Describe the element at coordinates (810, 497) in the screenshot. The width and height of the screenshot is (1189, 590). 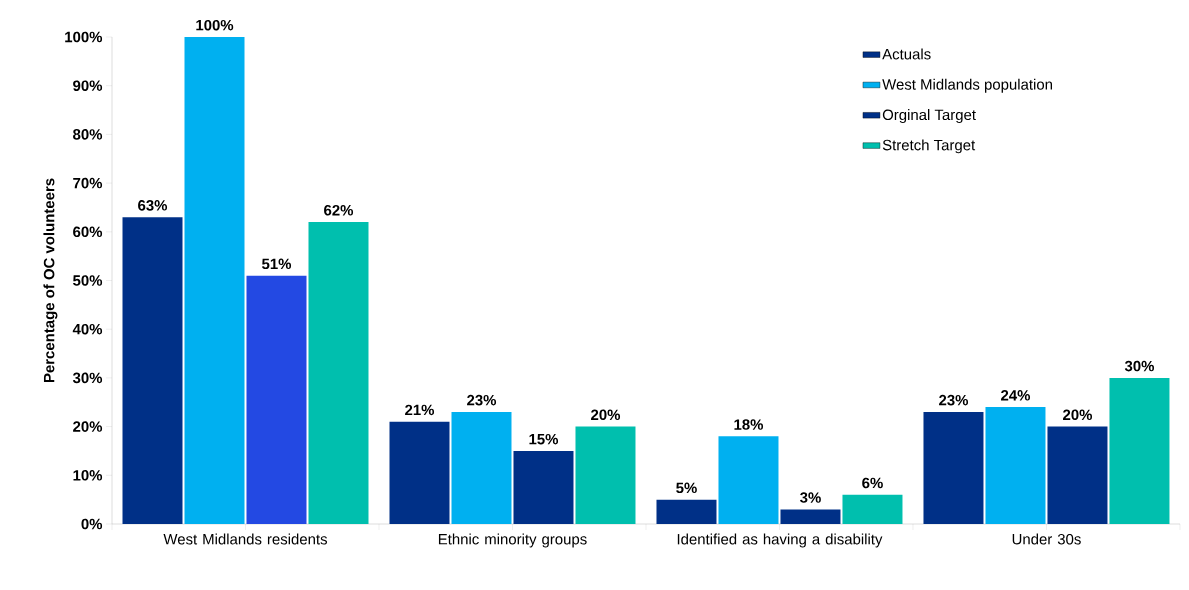
I see `data-label: 3%` at that location.